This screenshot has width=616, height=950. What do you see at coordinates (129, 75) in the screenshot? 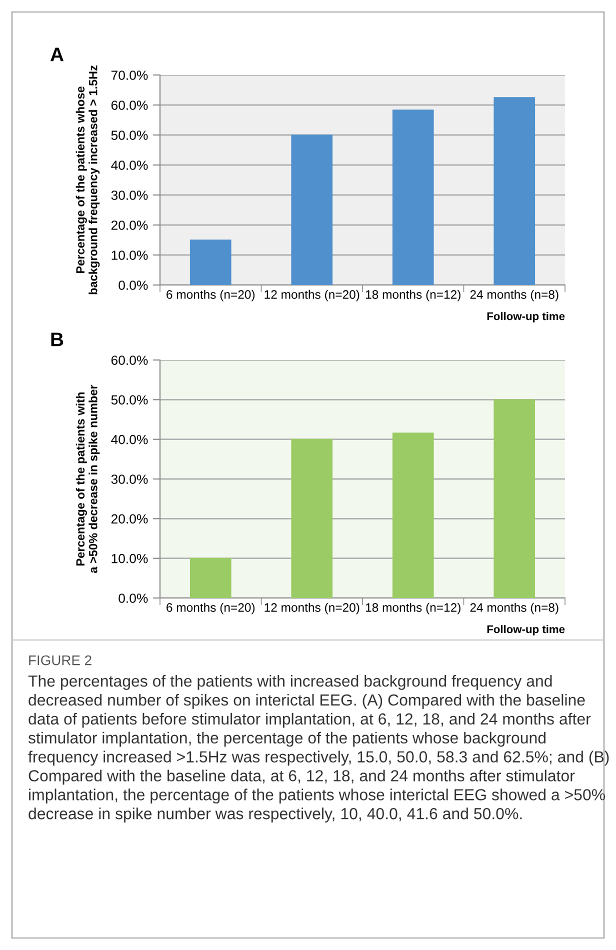
I see `y-tick-label: 70.0%` at bounding box center [129, 75].